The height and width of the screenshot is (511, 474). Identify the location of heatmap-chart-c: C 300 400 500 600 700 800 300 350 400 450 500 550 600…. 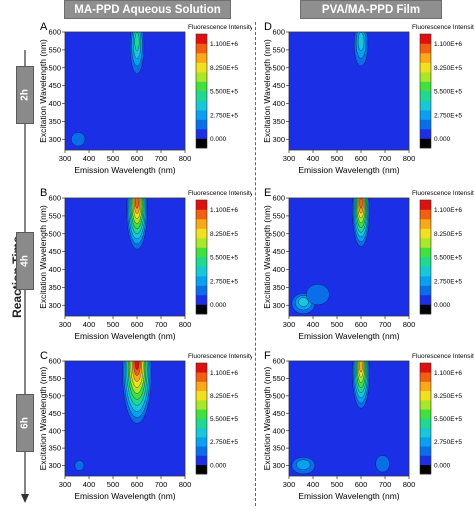
(154, 425).